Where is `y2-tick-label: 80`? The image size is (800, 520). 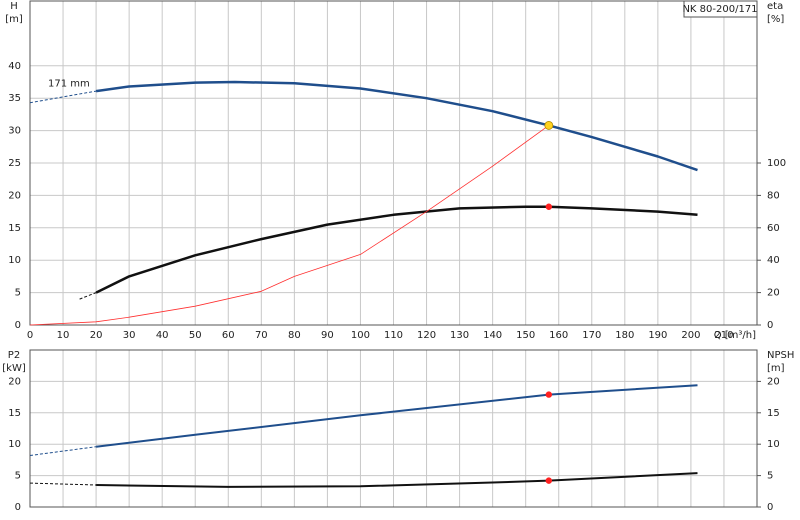
y2-tick-label: 80 is located at coordinates (773, 195).